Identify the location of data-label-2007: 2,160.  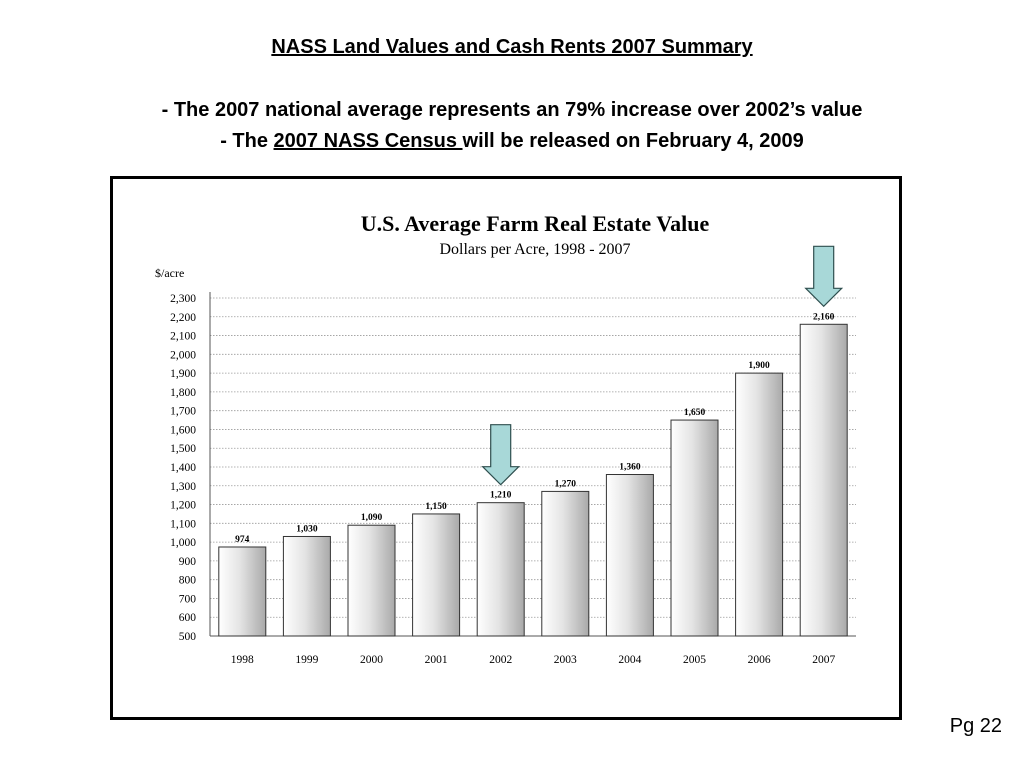
(824, 317).